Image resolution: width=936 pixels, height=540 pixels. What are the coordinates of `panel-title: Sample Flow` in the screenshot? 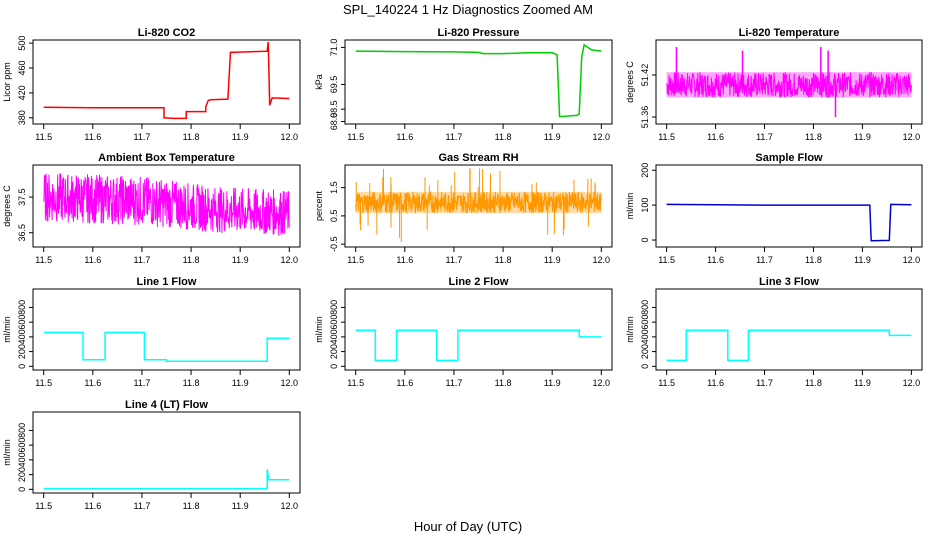 It's located at (789, 158).